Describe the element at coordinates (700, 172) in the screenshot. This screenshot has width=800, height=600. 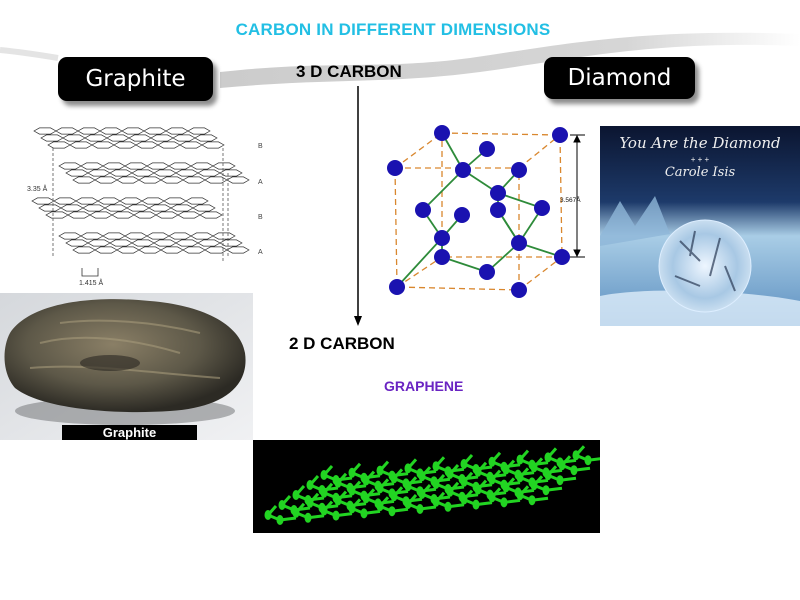
I see `album-artist: Carole Isis` at that location.